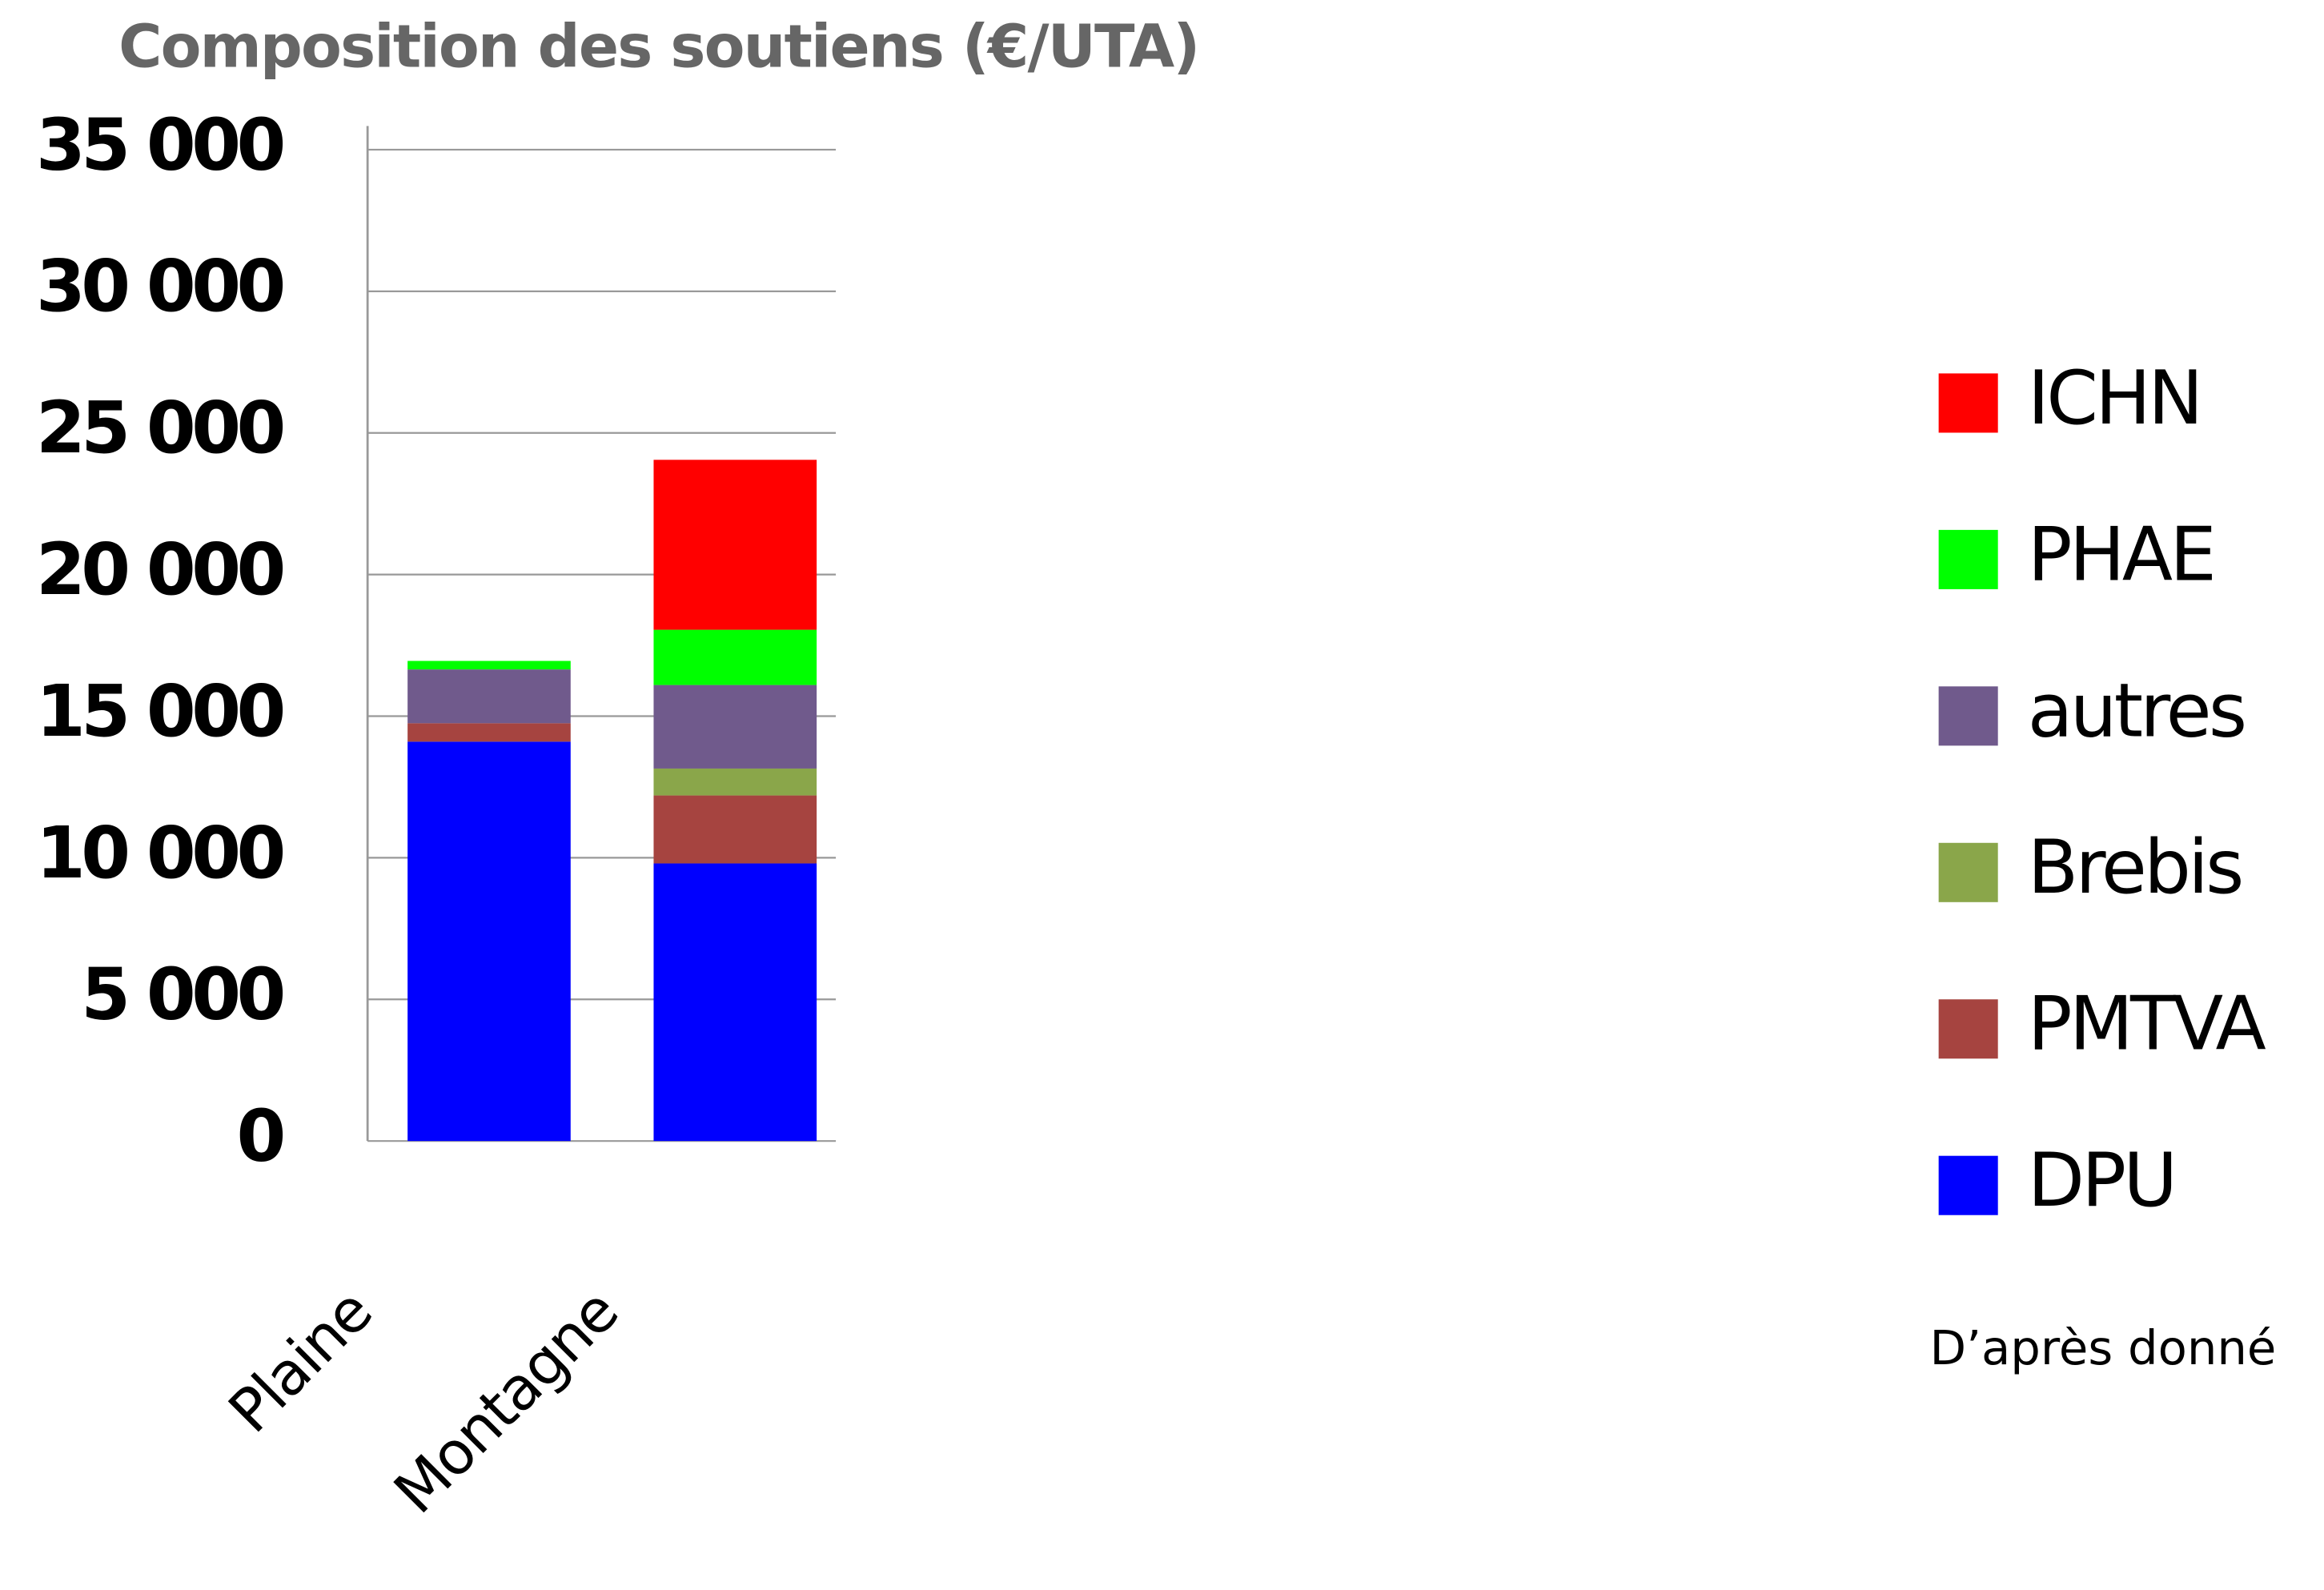 The image size is (2324, 1590). Describe the element at coordinates (159, 144) in the screenshot. I see `y-tick-label: 35 000` at that location.